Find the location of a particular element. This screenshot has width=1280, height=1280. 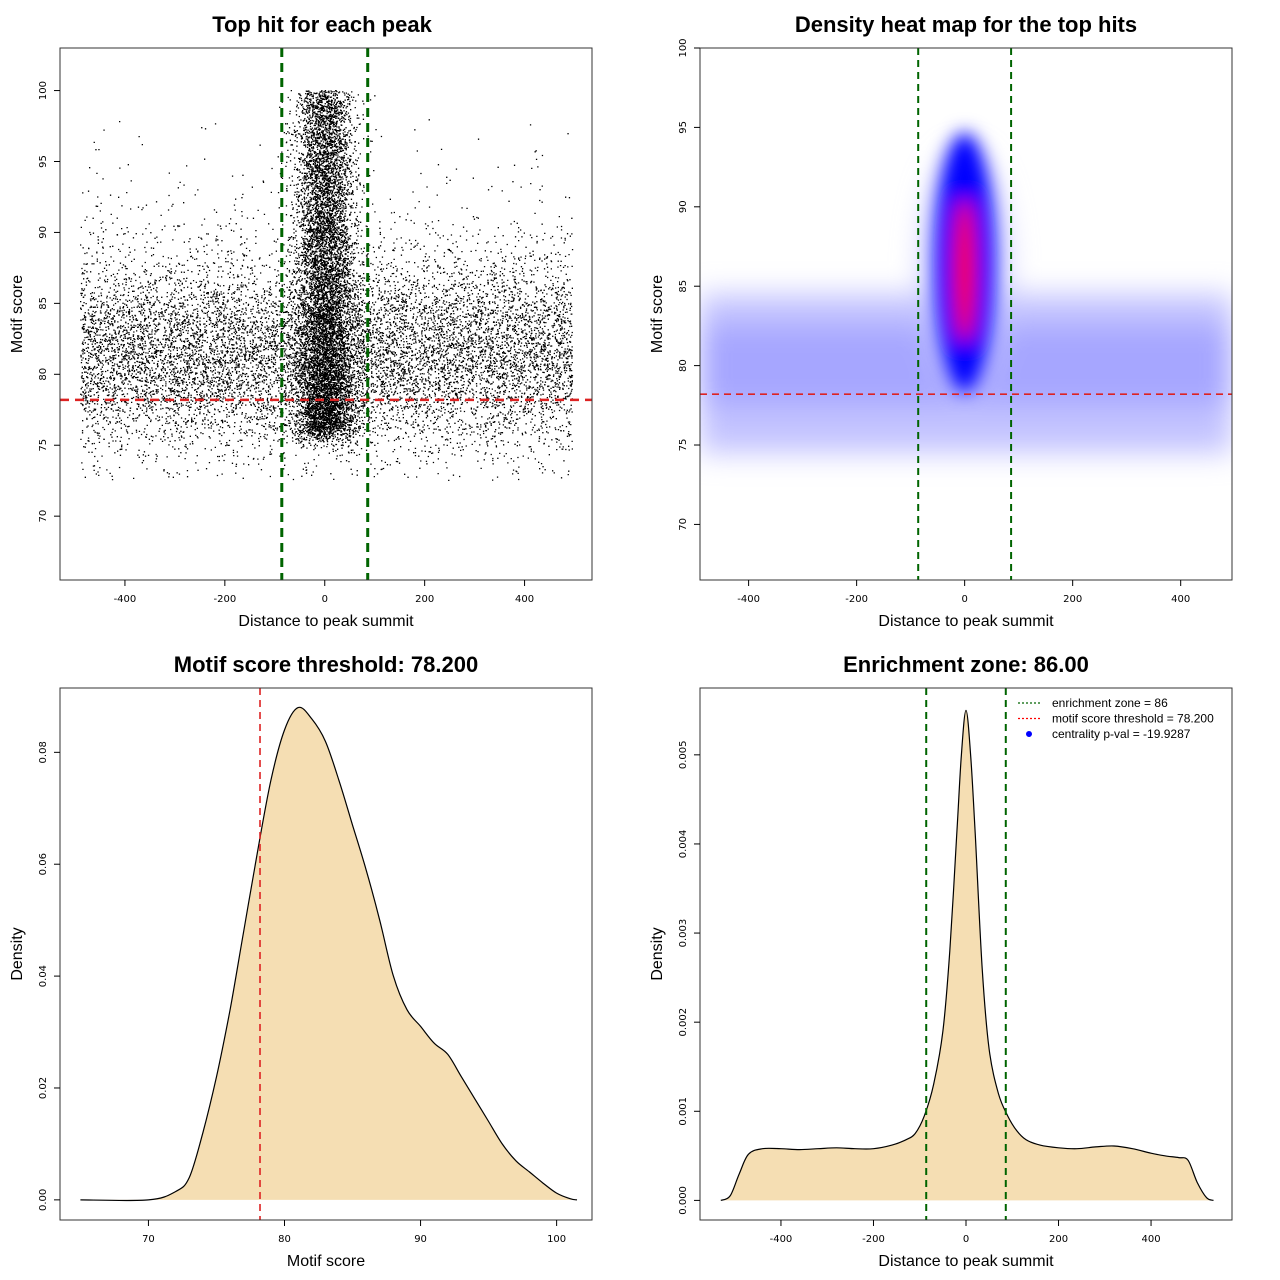

panel4-y-tick-label: 0.001 is located at coordinates (683, 1111).